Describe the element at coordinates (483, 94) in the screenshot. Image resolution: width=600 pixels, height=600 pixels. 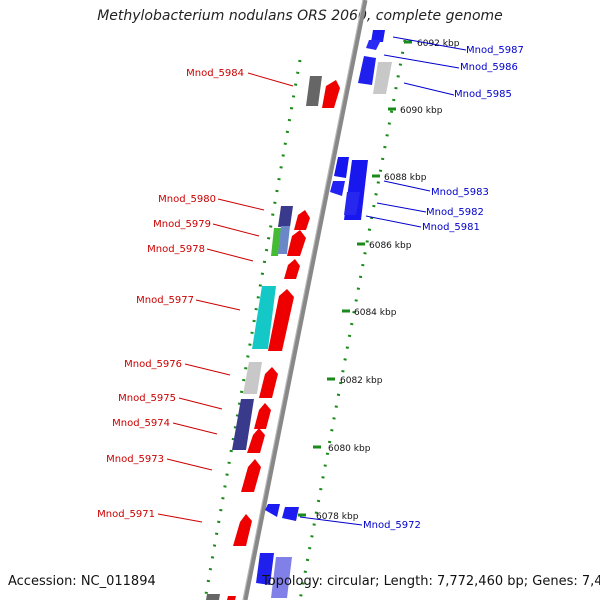
I see `gene-label-reverse: Mnod_5985` at that location.